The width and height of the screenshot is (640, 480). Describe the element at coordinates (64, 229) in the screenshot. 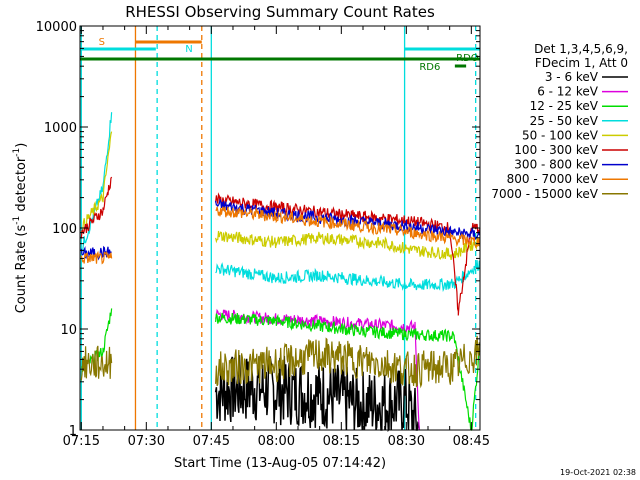

I see `y-tick-label-2: 100` at that location.